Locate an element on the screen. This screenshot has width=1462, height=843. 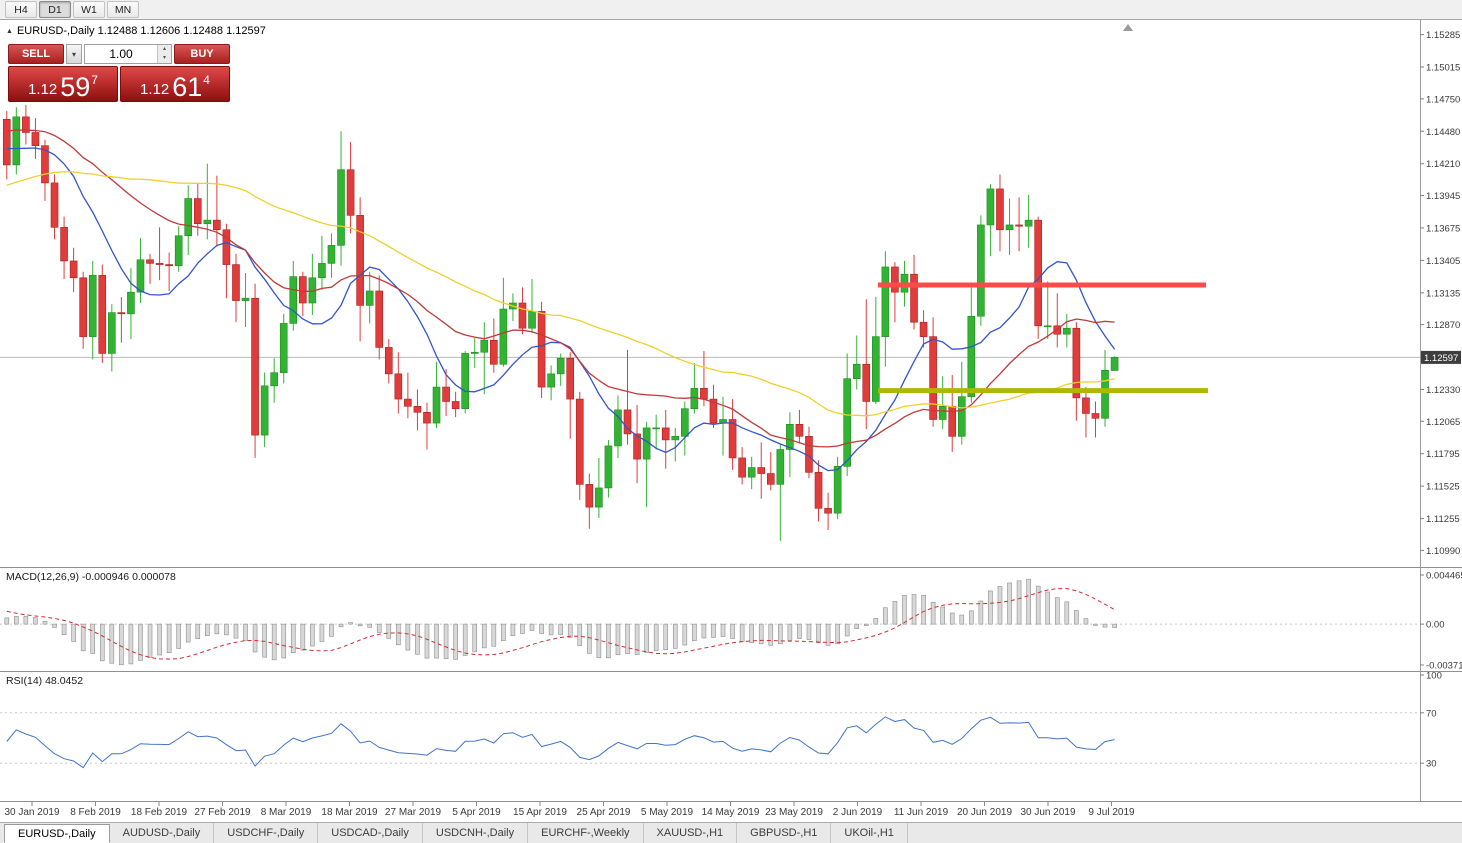
chart-tab-usdcnh-daily: USDCNH-,Daily is located at coordinates (476, 833).